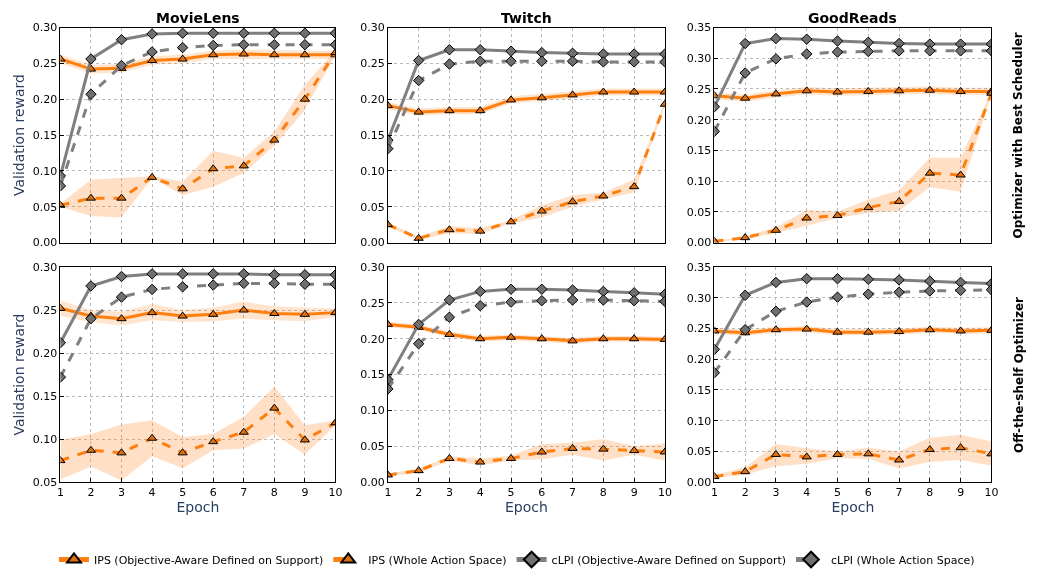 The width and height of the screenshot is (1037, 581). I want to click on legend-label: IPS (Objective-Aware Defined on Support), so click(209, 560).